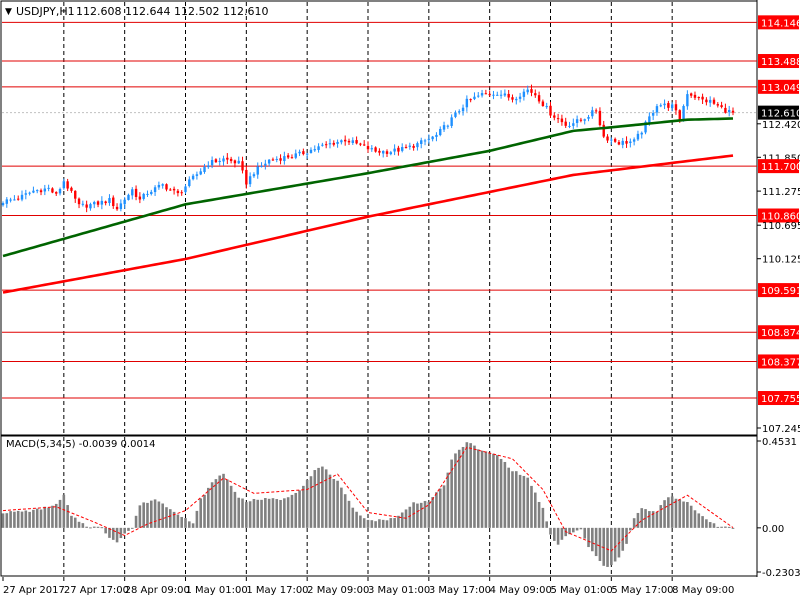  Describe the element at coordinates (780, 62) in the screenshot. I see `level-price-label: 113.488` at that location.